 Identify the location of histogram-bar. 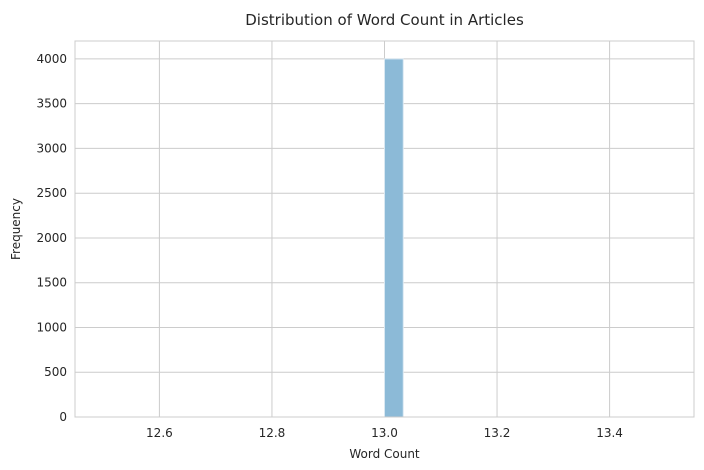
(394, 238).